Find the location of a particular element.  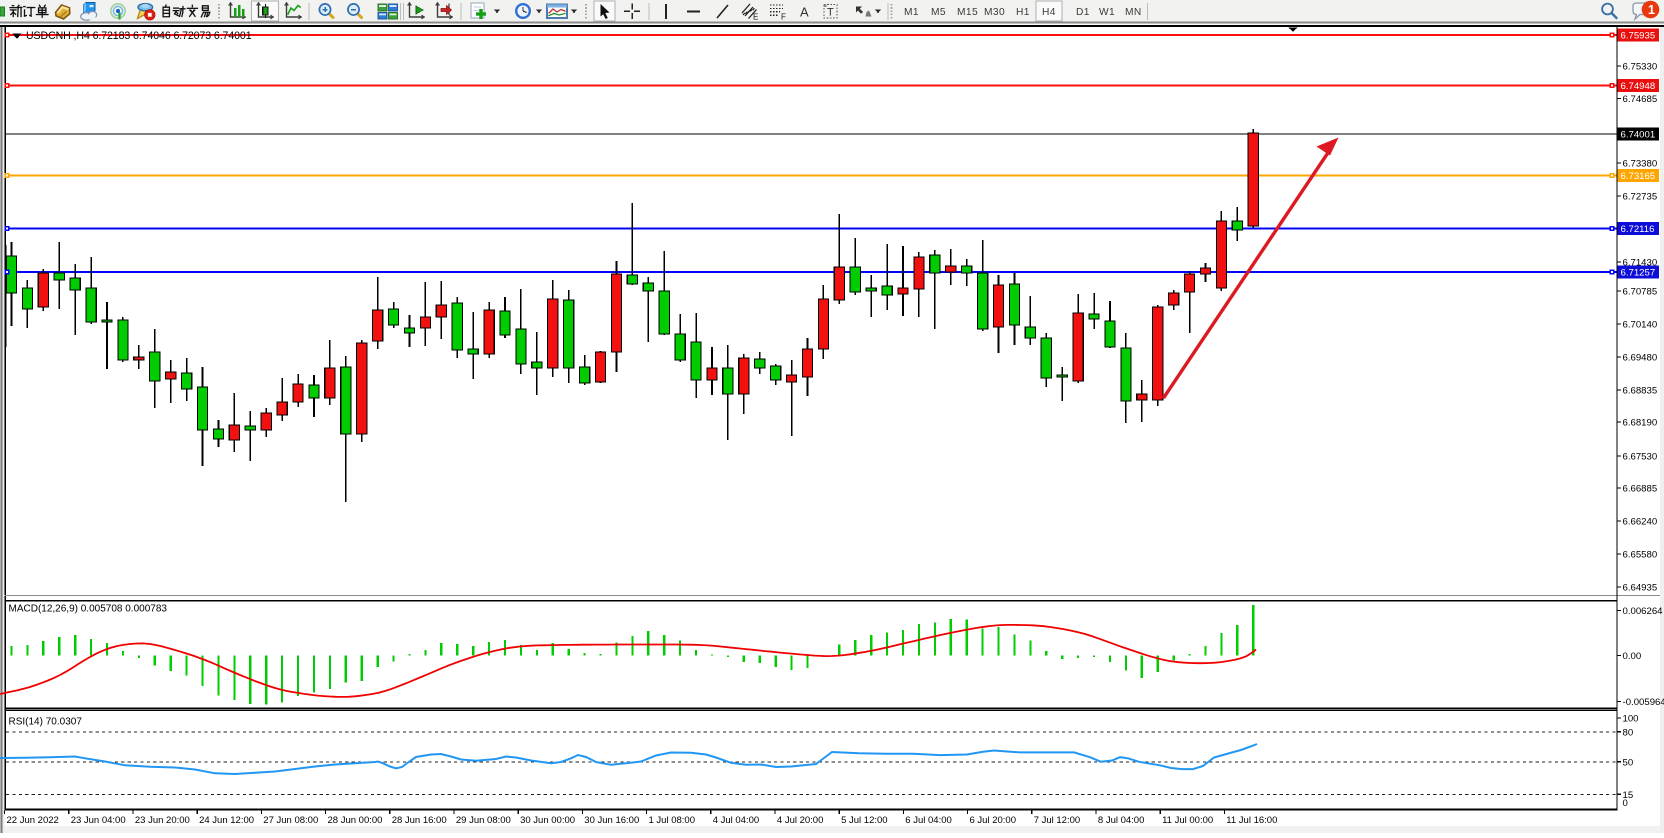

svg-text: 6.74001 is located at coordinates (1638, 135).